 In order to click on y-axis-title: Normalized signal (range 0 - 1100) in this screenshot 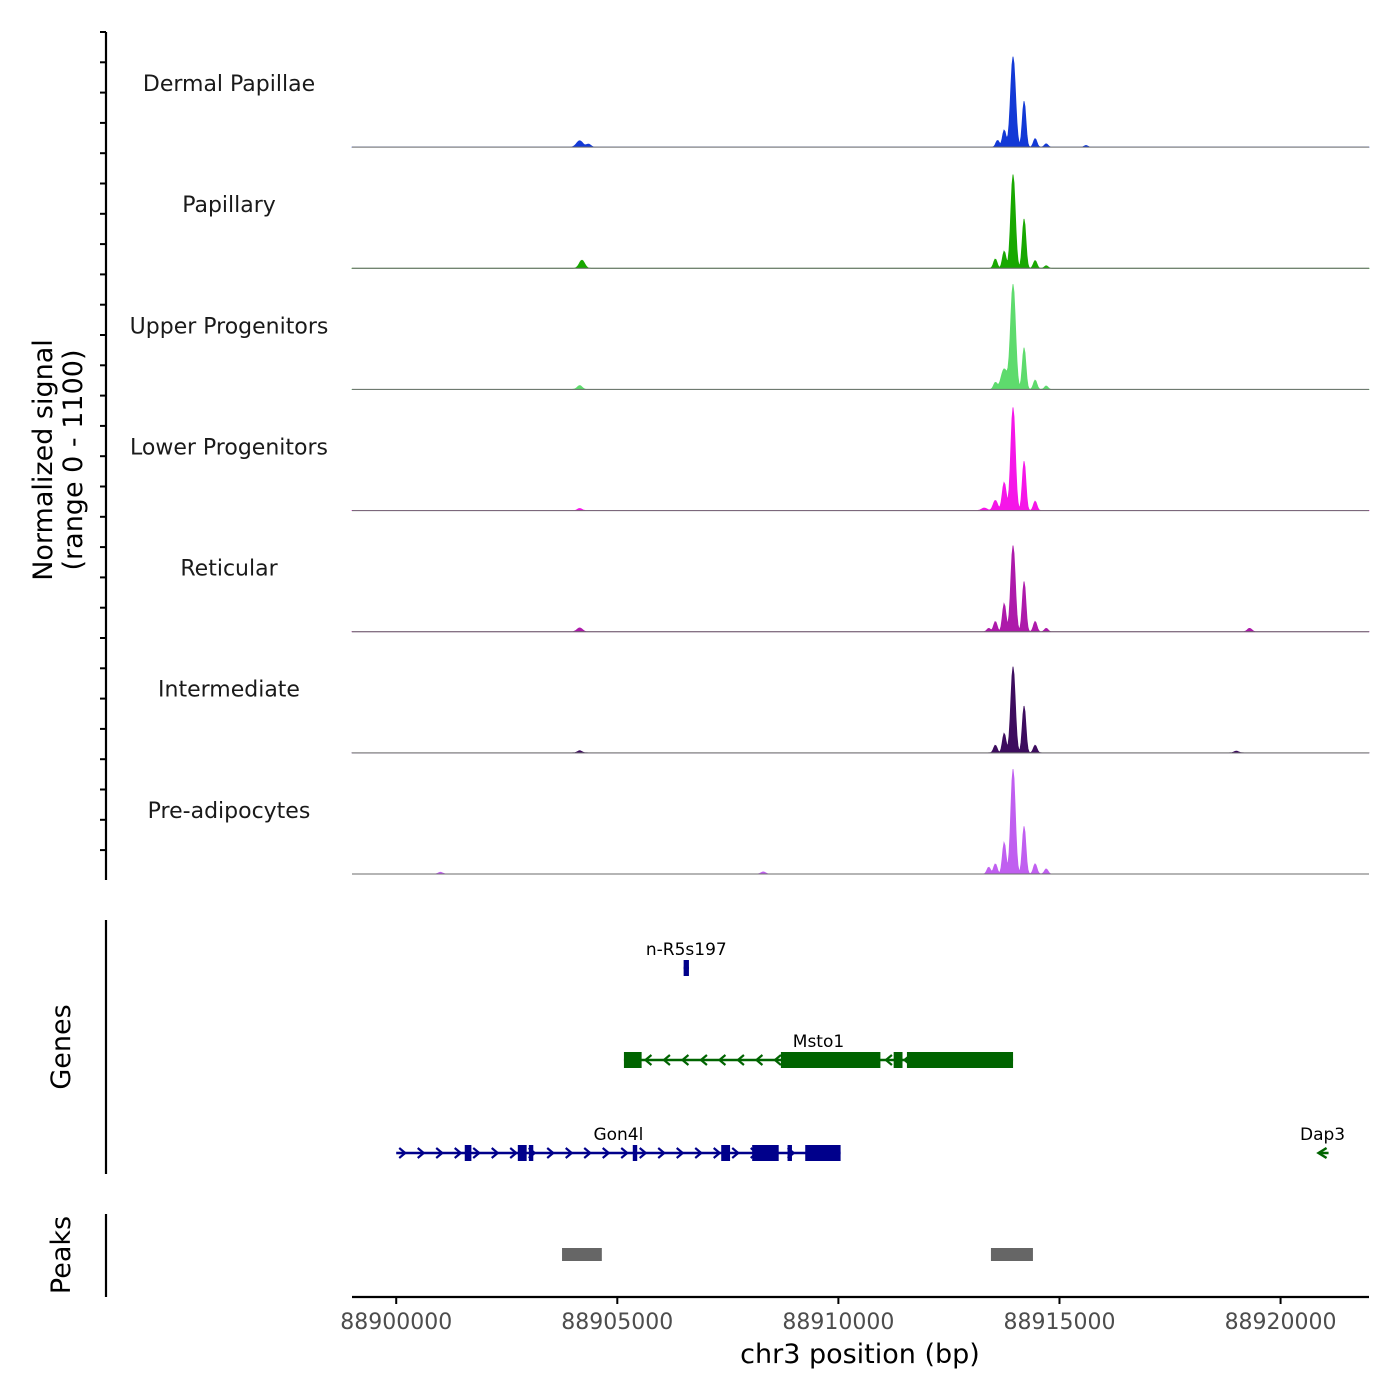, I will do `click(58, 460)`.